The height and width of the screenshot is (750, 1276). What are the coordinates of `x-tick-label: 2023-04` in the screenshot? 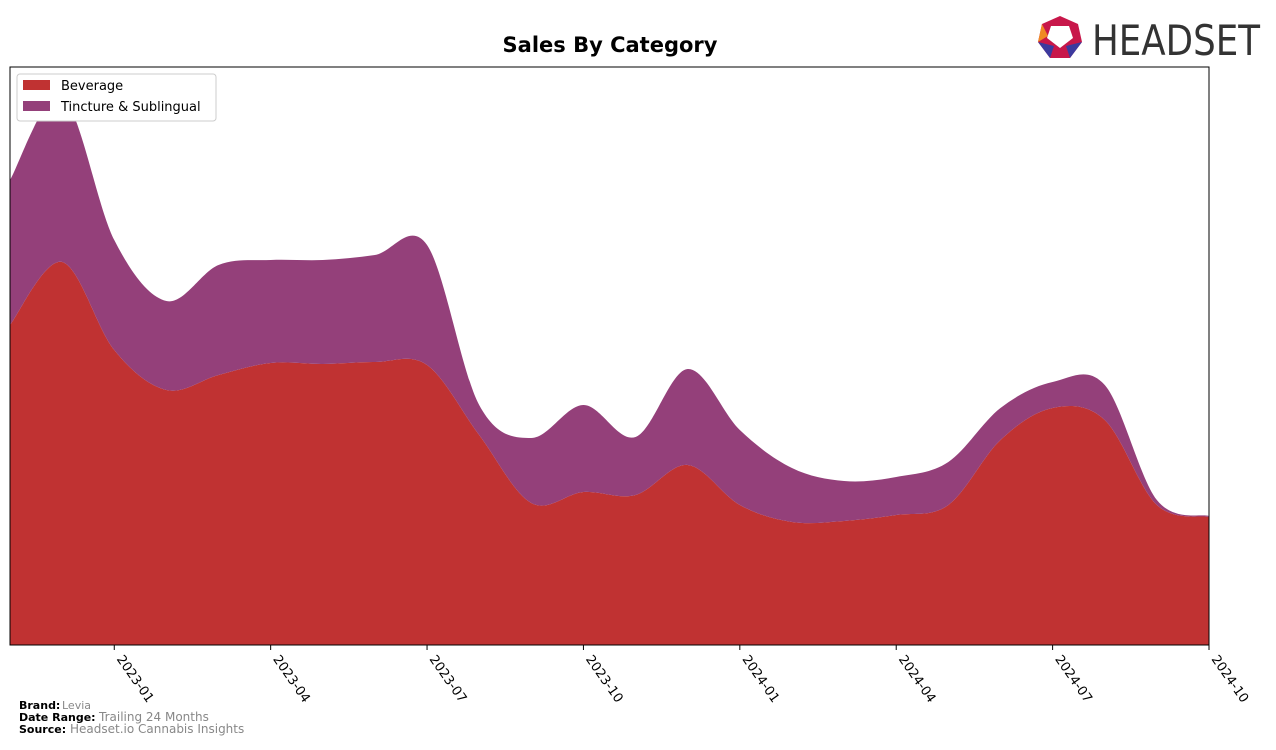 It's located at (290, 679).